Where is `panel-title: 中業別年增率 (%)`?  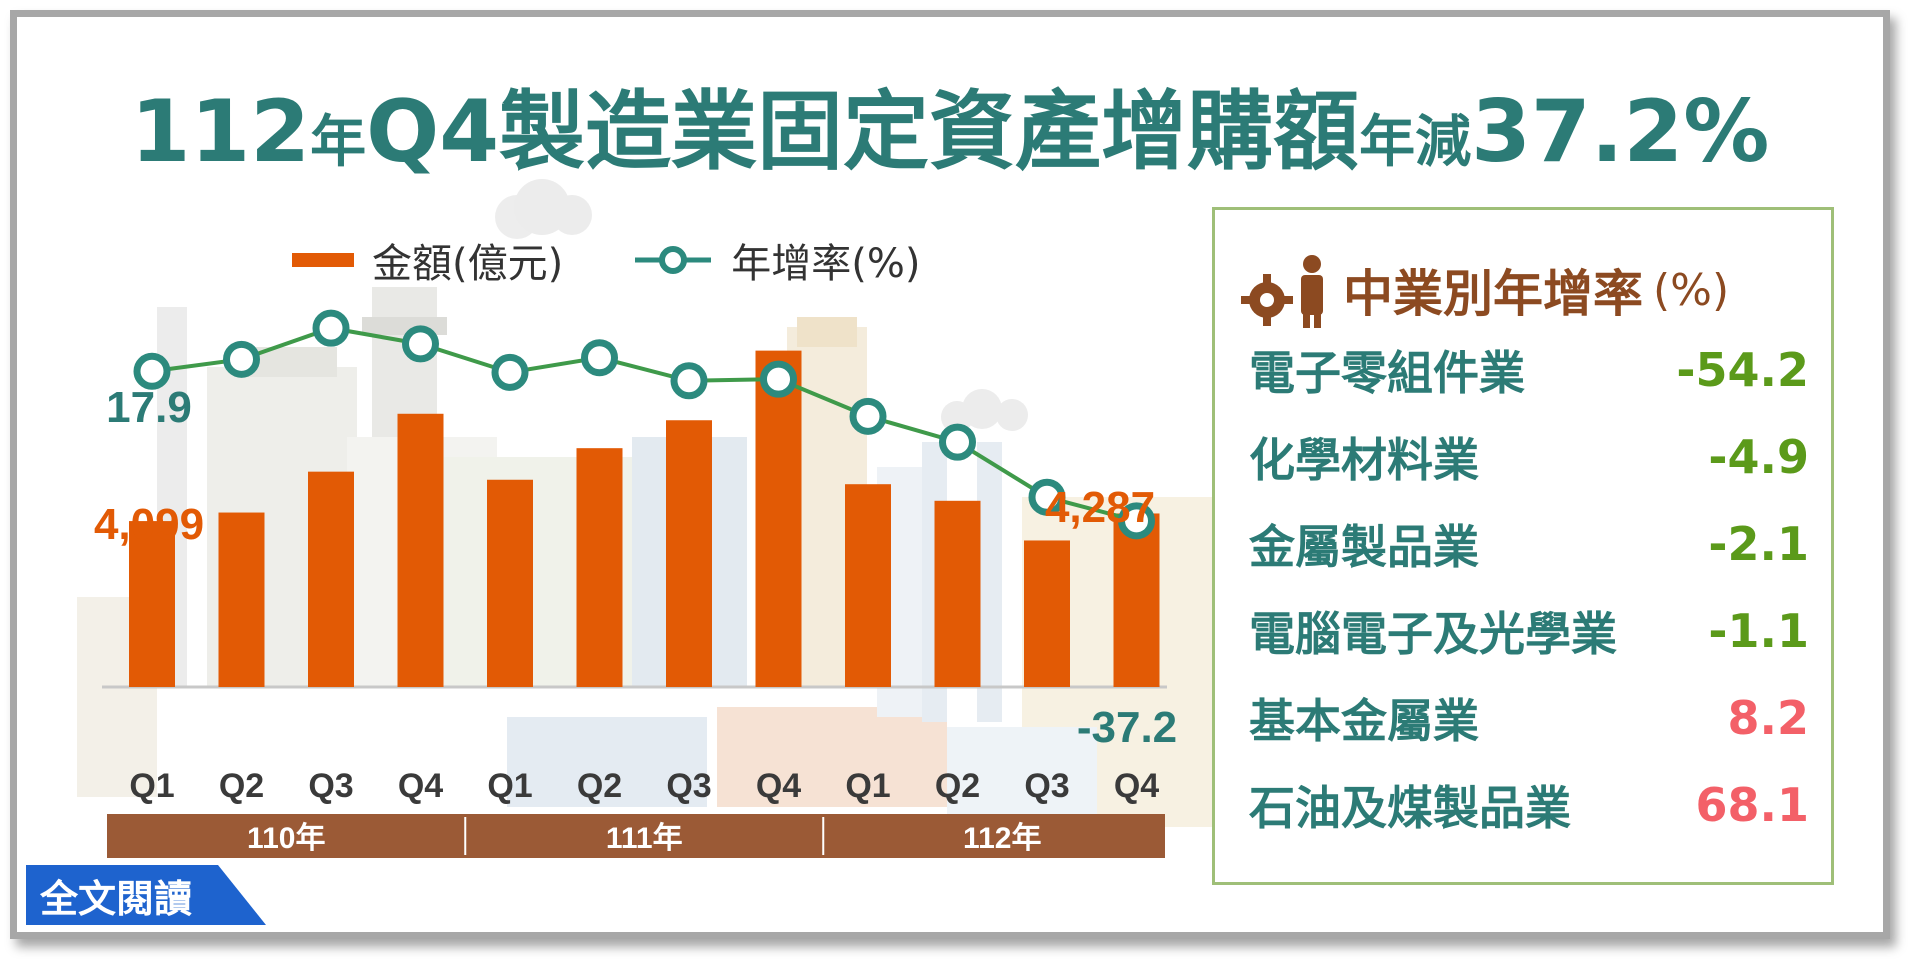
panel-title: 中業別年增率 (%) is located at coordinates (1483, 290).